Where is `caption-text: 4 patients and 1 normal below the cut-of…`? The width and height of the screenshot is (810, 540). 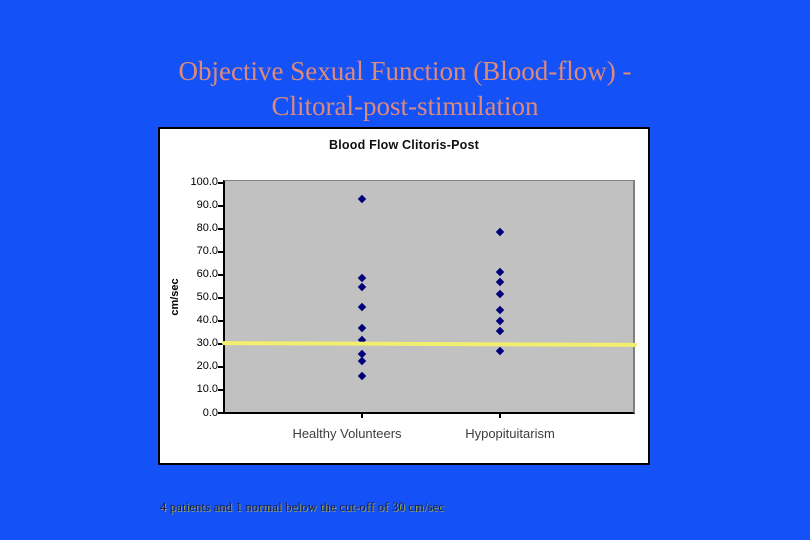 caption-text: 4 patients and 1 normal below the cut-of… is located at coordinates (302, 507).